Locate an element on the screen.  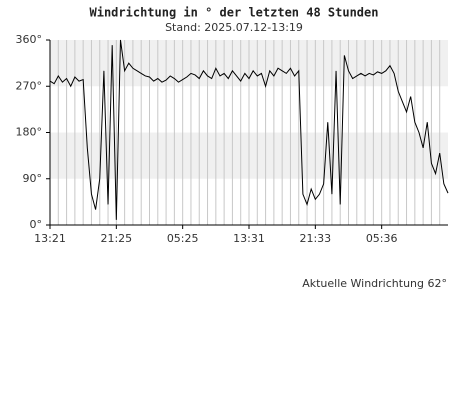
y-tick-label: 180° is located at coordinates (29, 132).